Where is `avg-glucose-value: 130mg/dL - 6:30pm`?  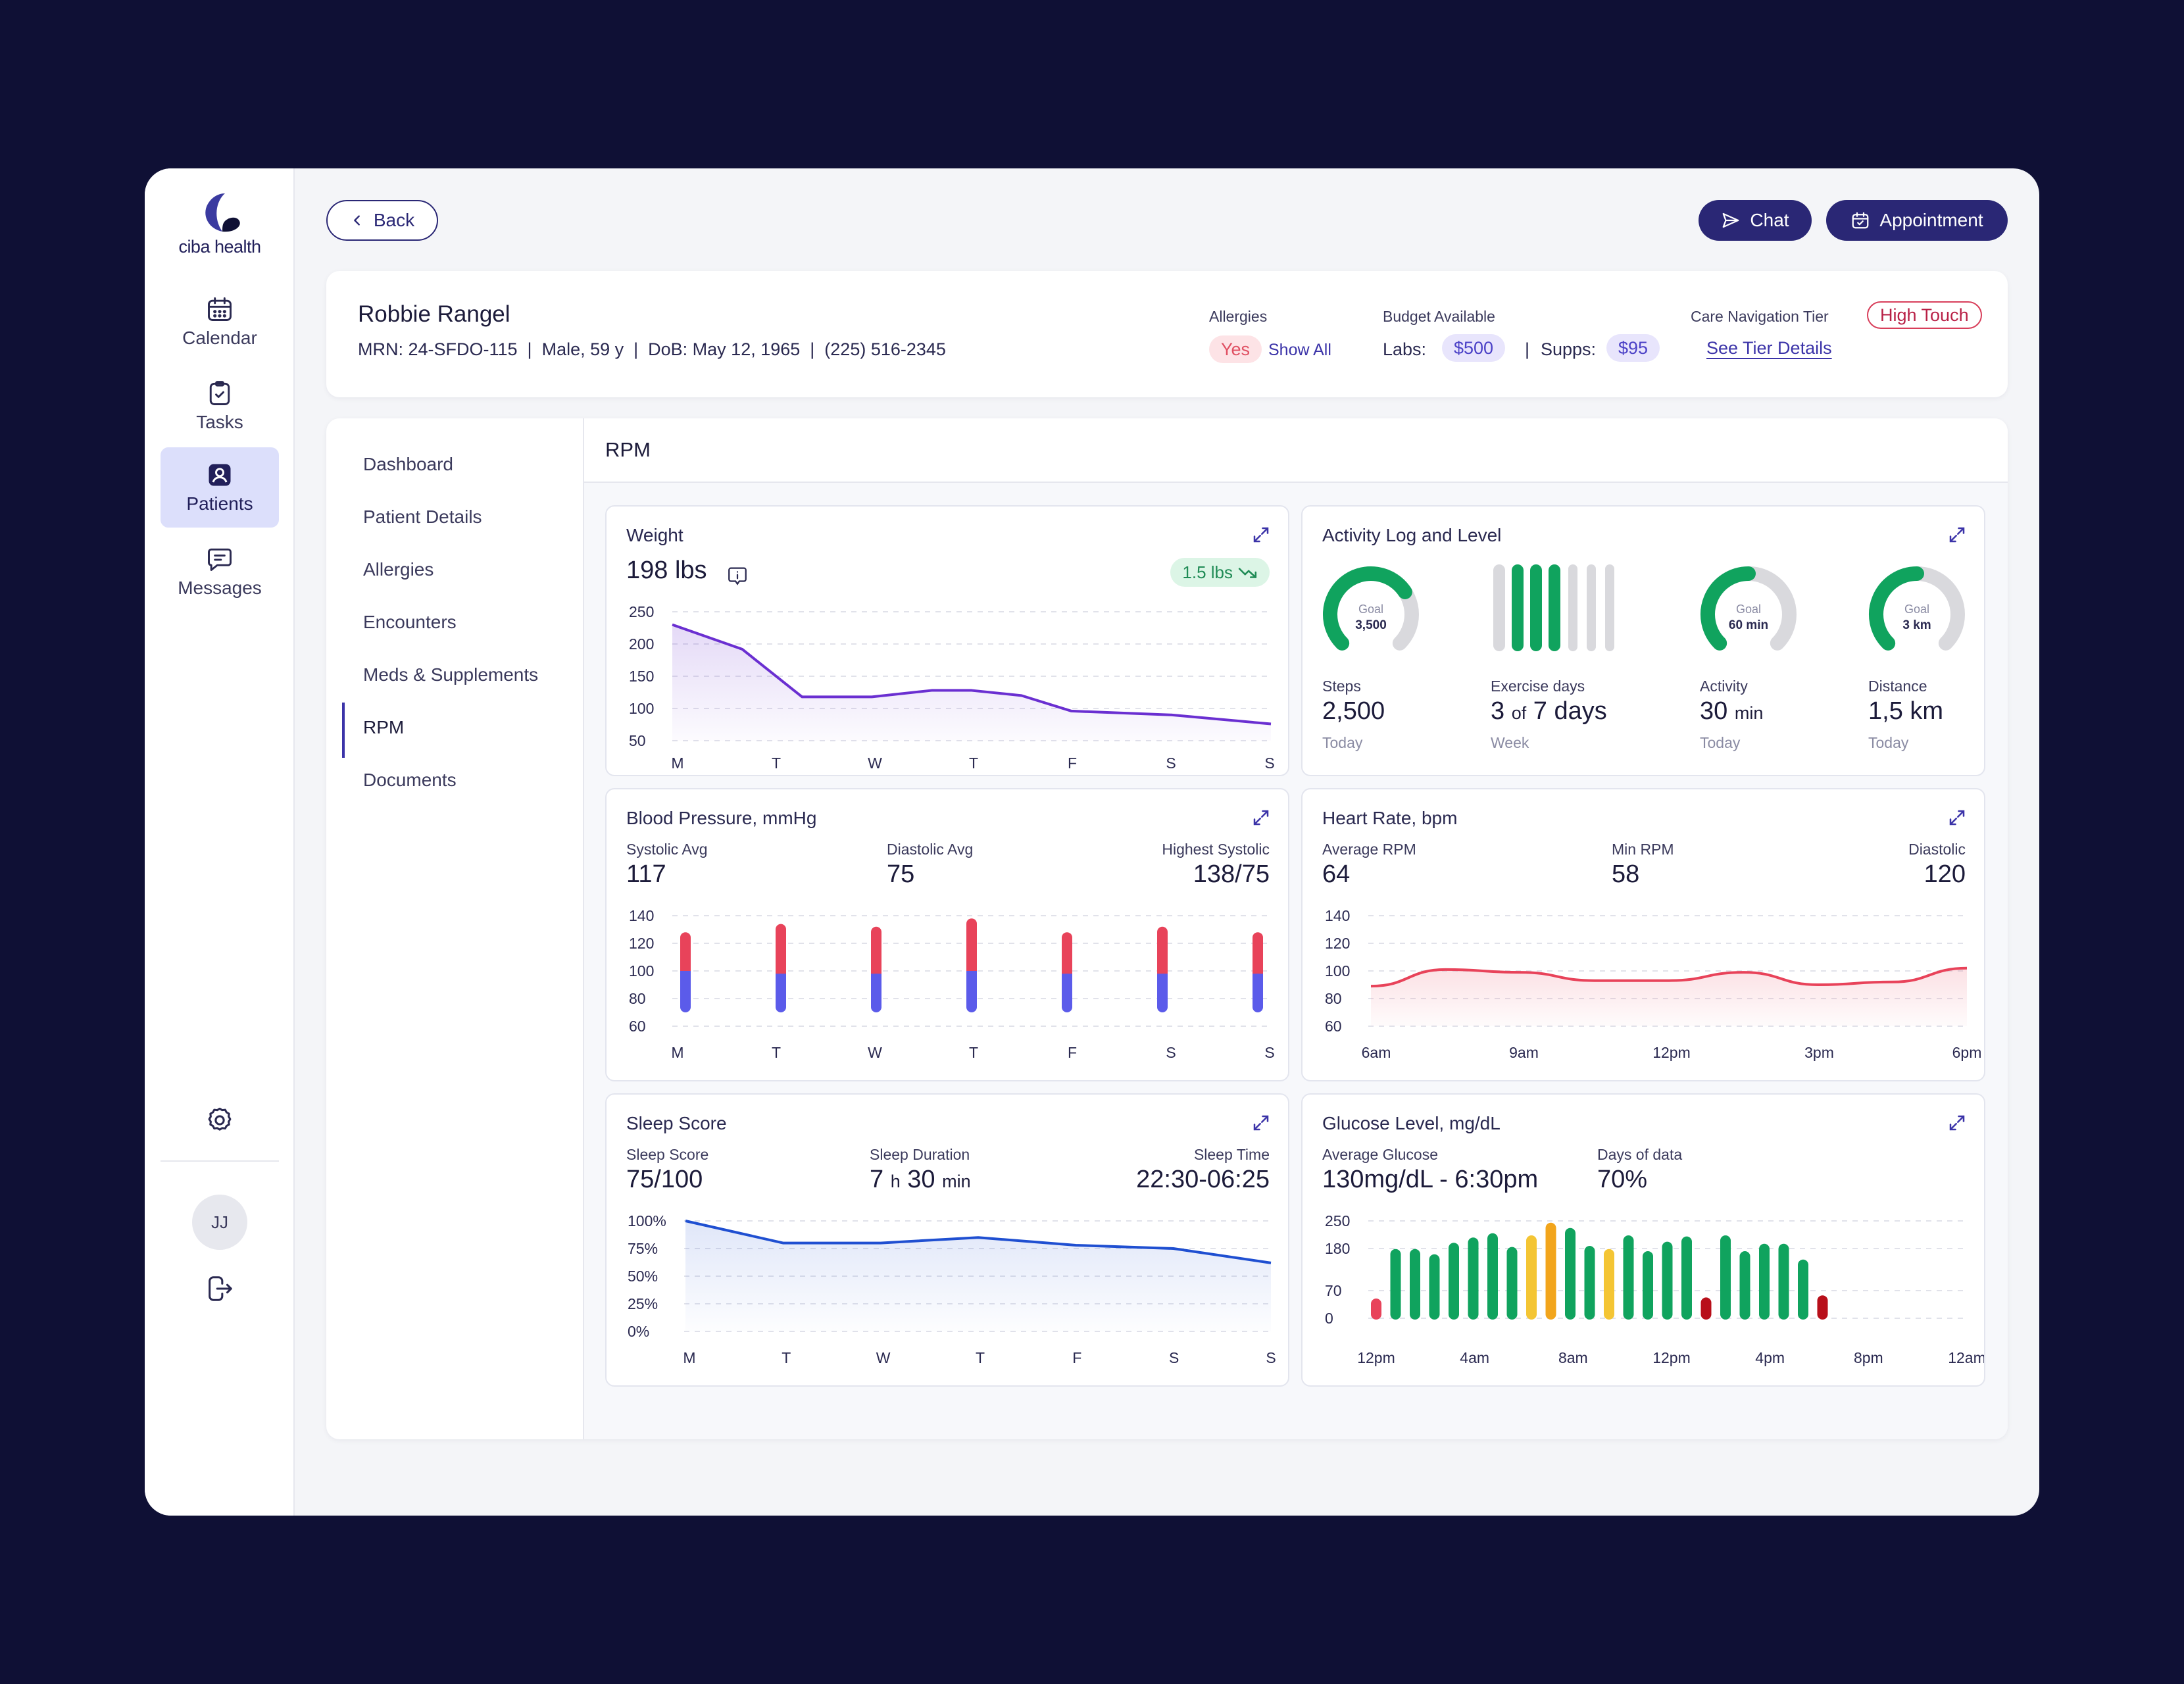 avg-glucose-value: 130mg/dL - 6:30pm is located at coordinates (1430, 1179).